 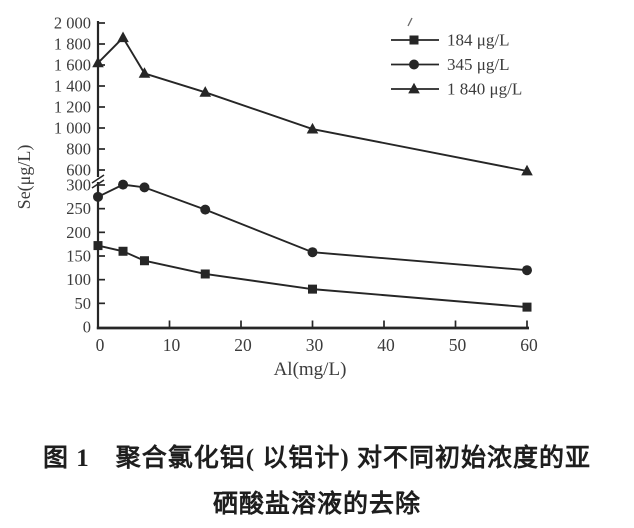 What do you see at coordinates (172, 345) in the screenshot?
I see `x-tick-label: 10` at bounding box center [172, 345].